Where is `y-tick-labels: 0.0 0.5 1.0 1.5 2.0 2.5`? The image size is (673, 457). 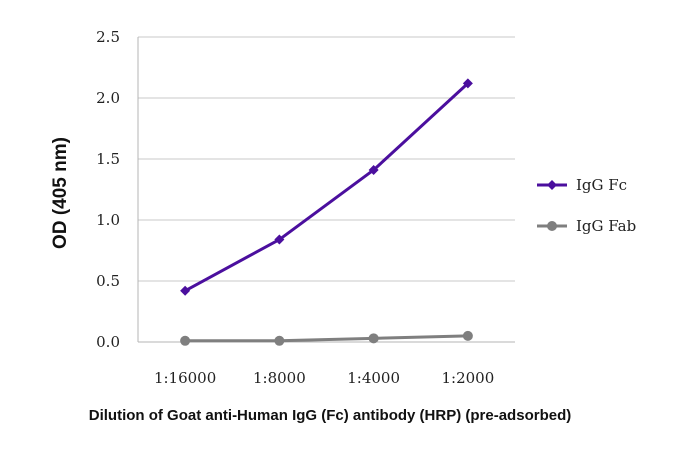
y-tick-labels: 0.0 0.5 1.0 1.5 2.0 2.5 is located at coordinates (108, 189).